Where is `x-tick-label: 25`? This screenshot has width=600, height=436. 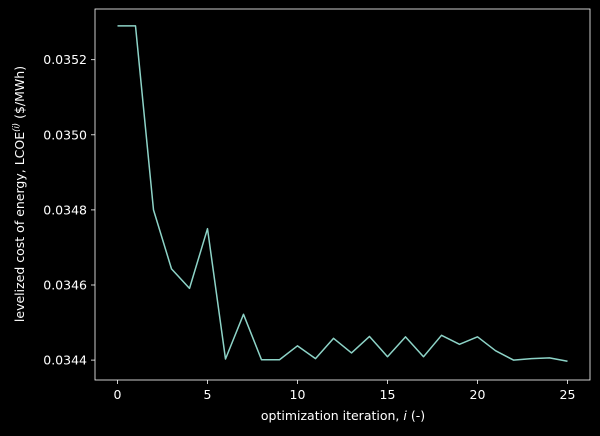 x-tick-label: 25 is located at coordinates (568, 394).